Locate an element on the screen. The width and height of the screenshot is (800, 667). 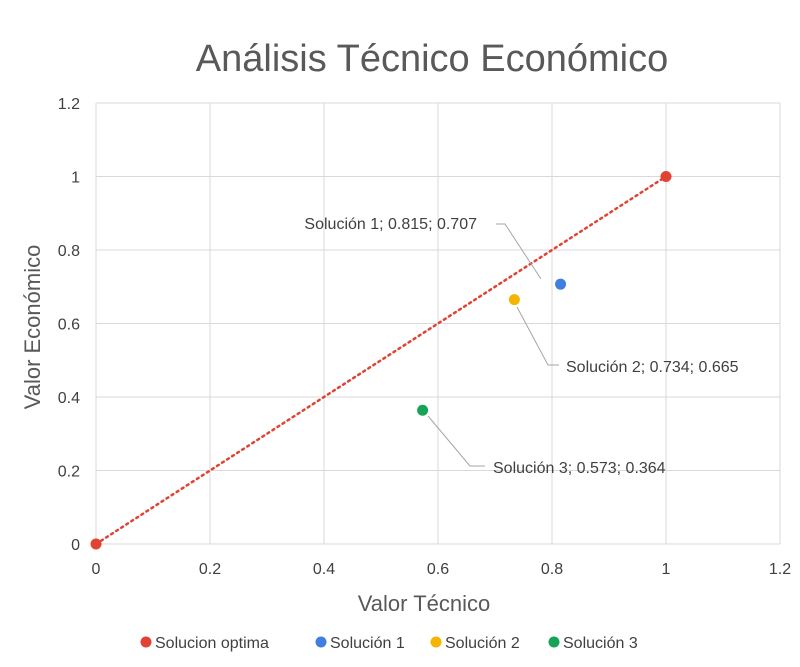
chart-title: Análisis Técnico Económico is located at coordinates (432, 59).